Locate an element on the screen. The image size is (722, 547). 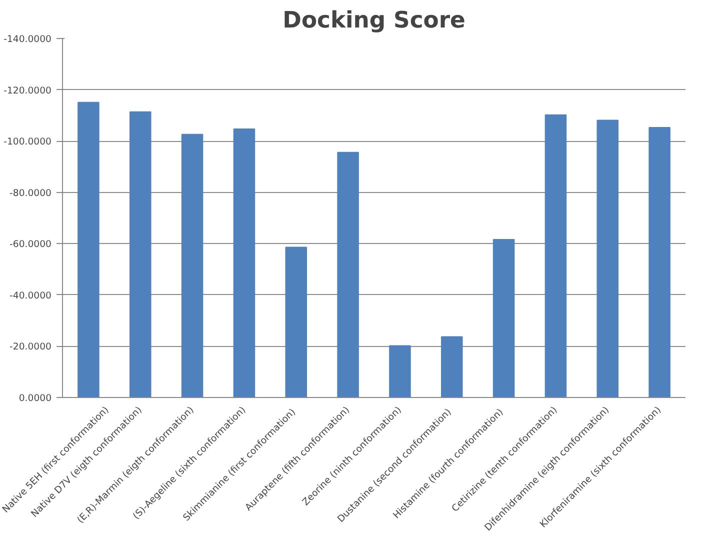
y-tick-label: -20.0000 is located at coordinates (31, 347).